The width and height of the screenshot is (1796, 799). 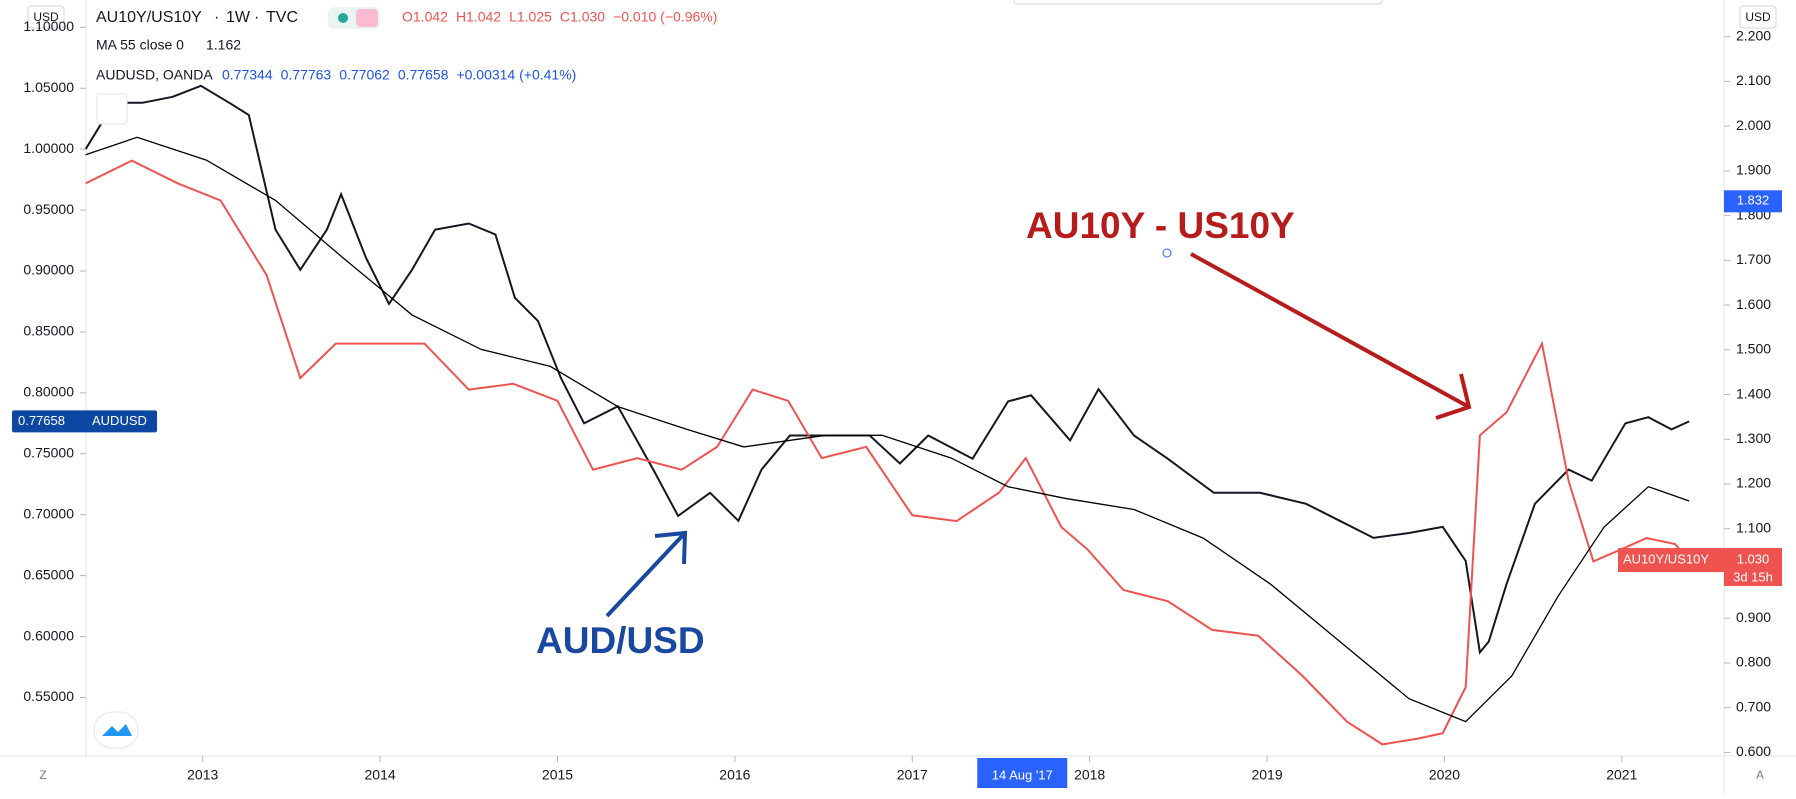 What do you see at coordinates (154, 75) in the screenshot?
I see `overlay-label: AUDUSD, OANDA` at bounding box center [154, 75].